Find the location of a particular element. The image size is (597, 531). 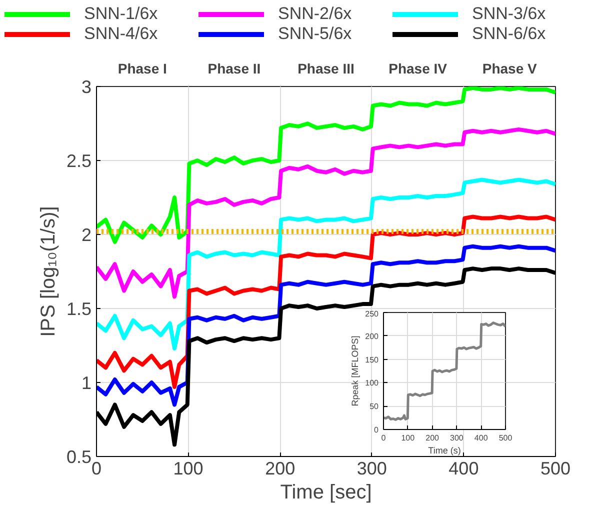

y-tick-label: 3 is located at coordinates (86, 87).